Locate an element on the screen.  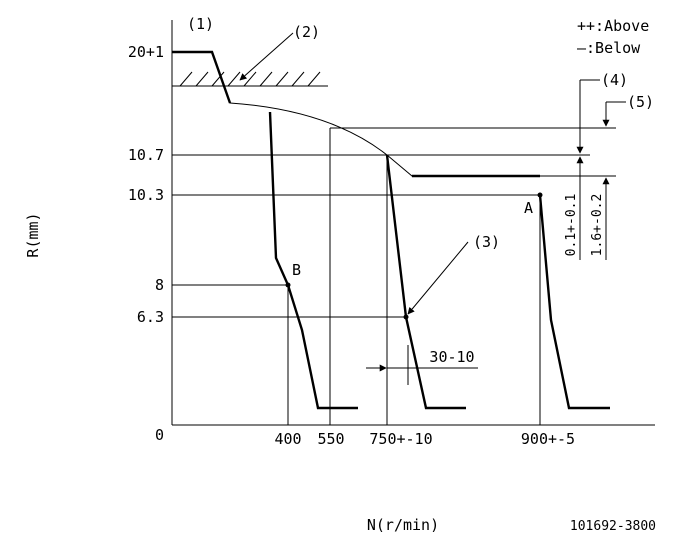
y-tick-20: 20+1 is located at coordinates (146, 52).